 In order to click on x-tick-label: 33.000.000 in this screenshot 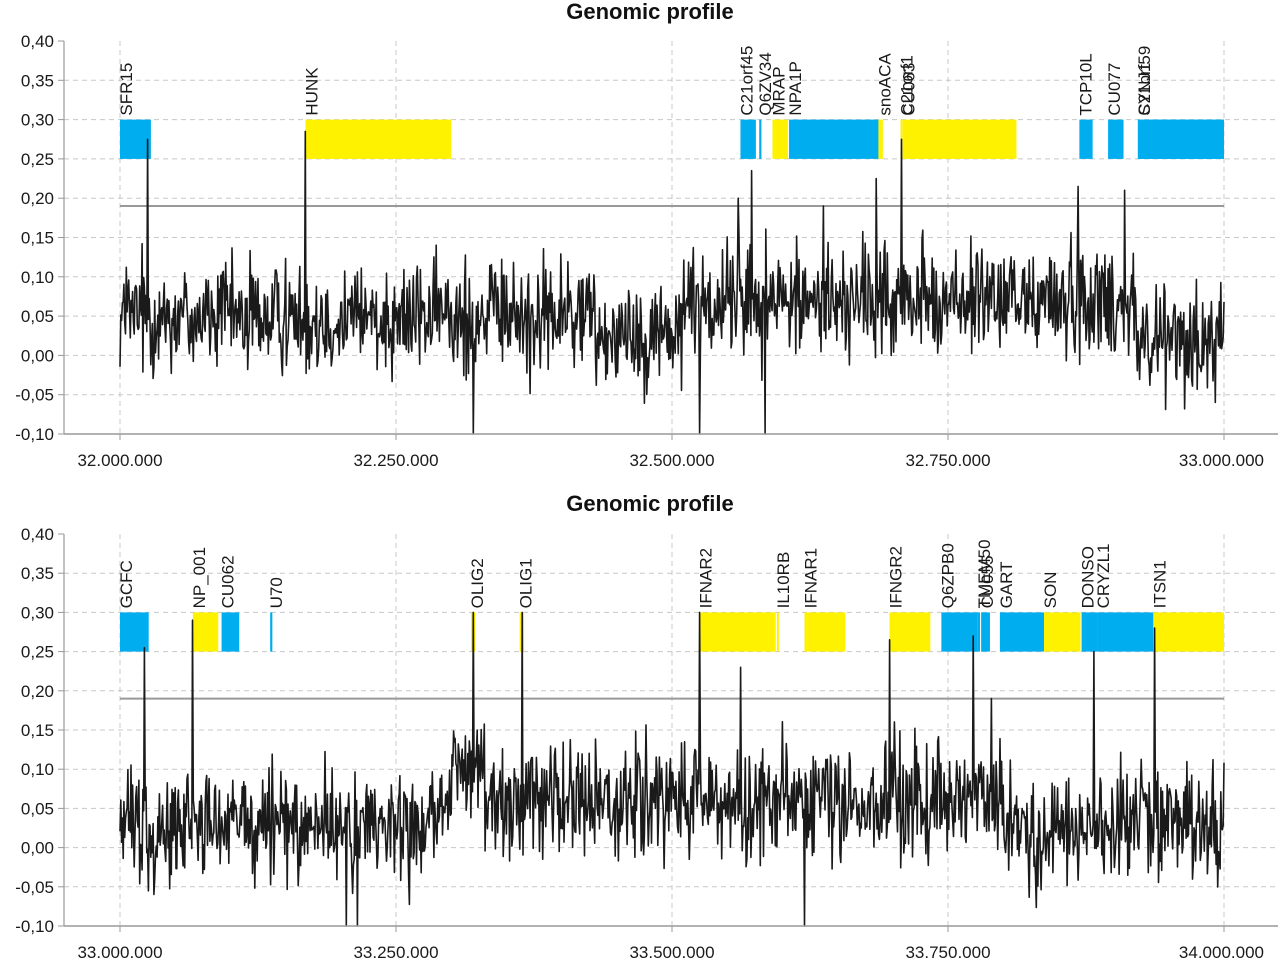, I will do `click(1221, 460)`.